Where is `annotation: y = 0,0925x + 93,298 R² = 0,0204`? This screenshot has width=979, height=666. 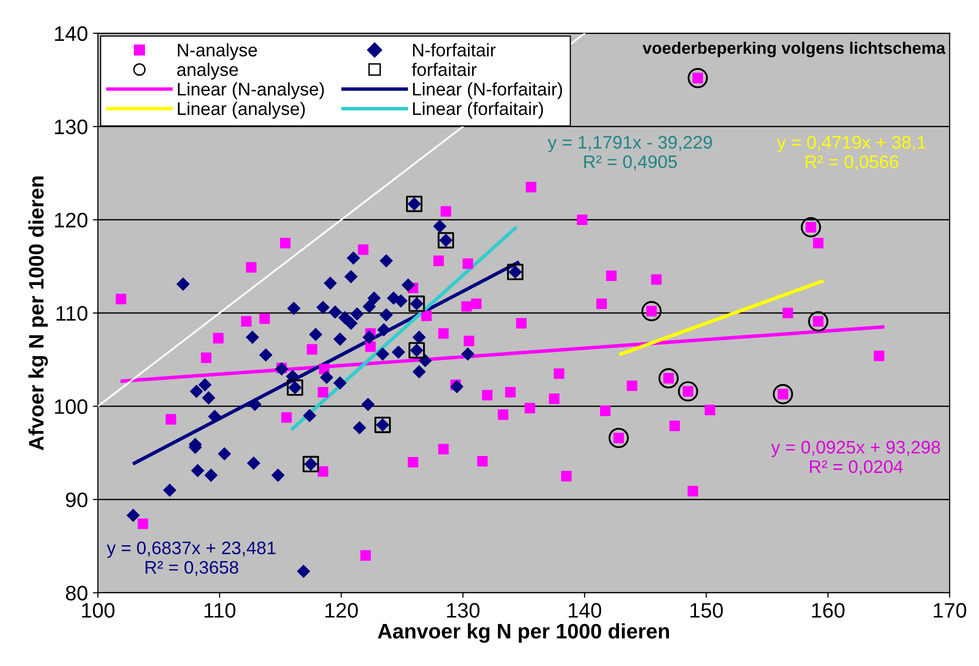 annotation: y = 0,0925x + 93,298 R² = 0,0204 is located at coordinates (855, 458).